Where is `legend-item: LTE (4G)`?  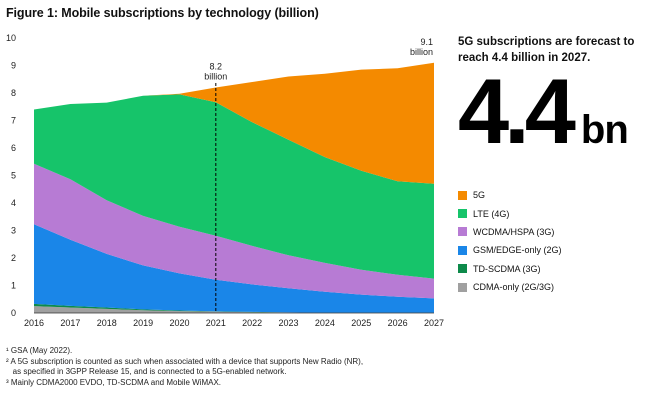
legend-item: LTE (4G) is located at coordinates (510, 213).